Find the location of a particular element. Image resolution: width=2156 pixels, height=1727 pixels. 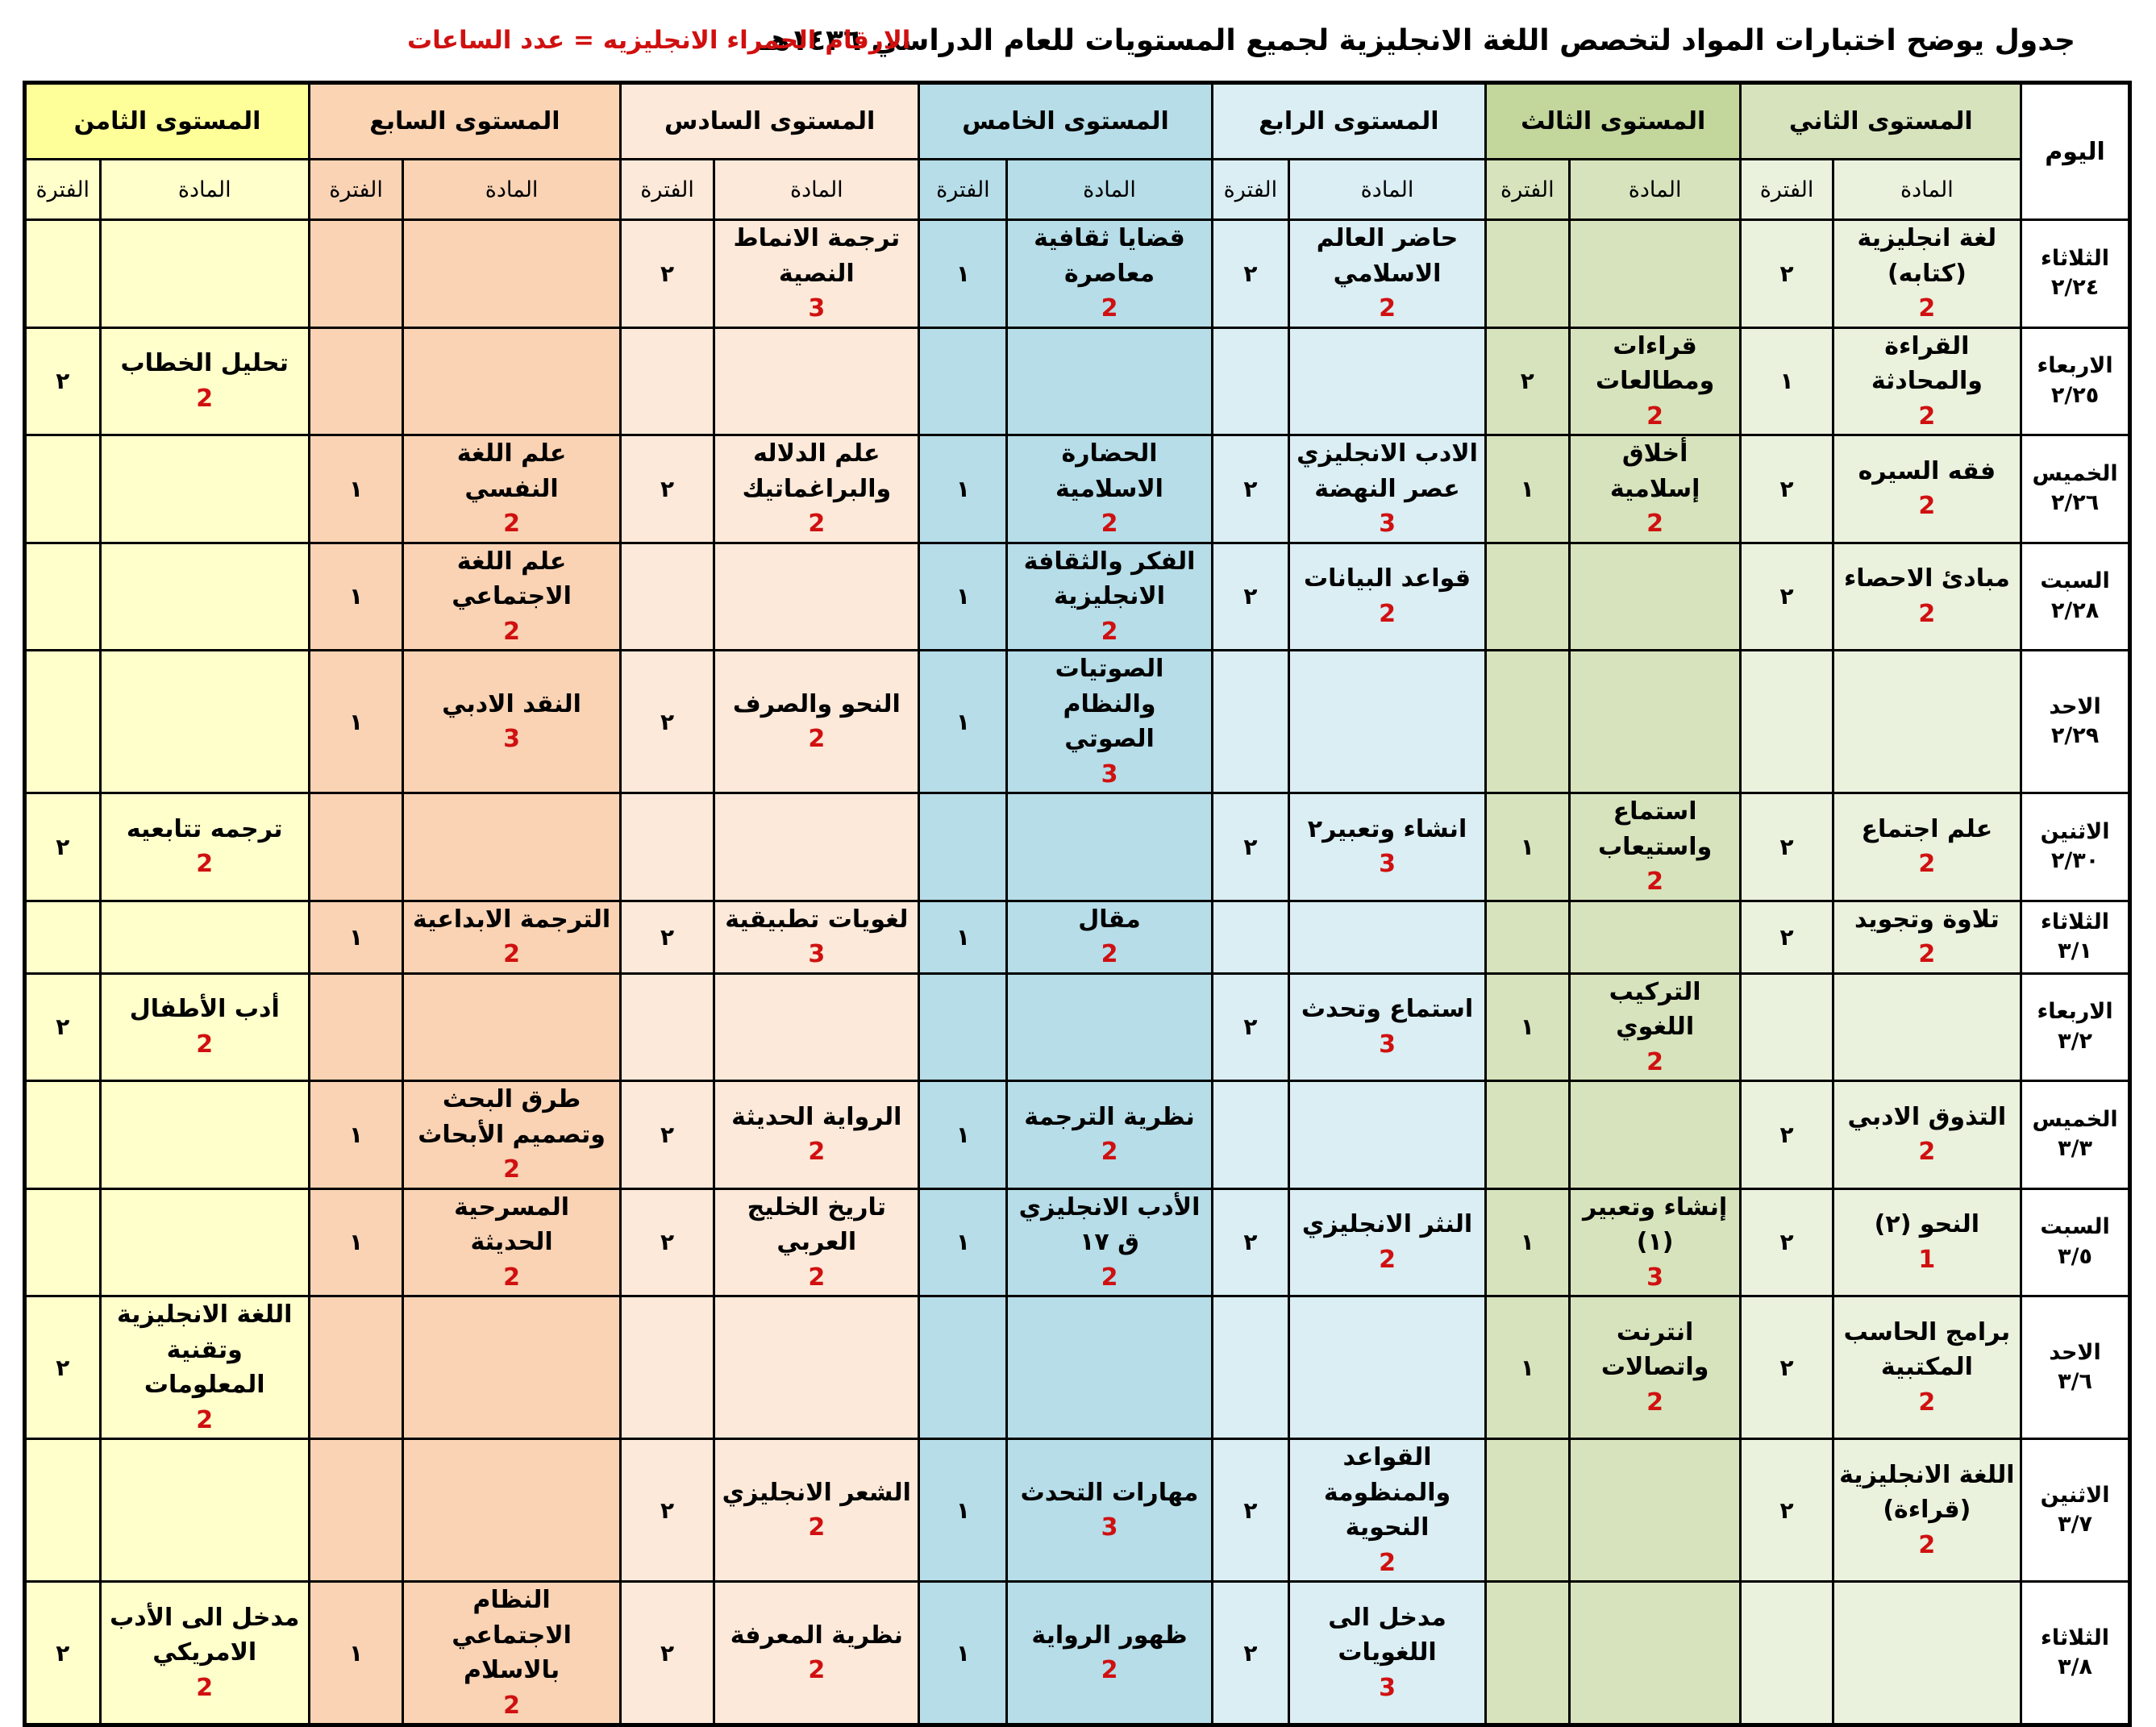

day-name: السبت is located at coordinates (2075, 1227).